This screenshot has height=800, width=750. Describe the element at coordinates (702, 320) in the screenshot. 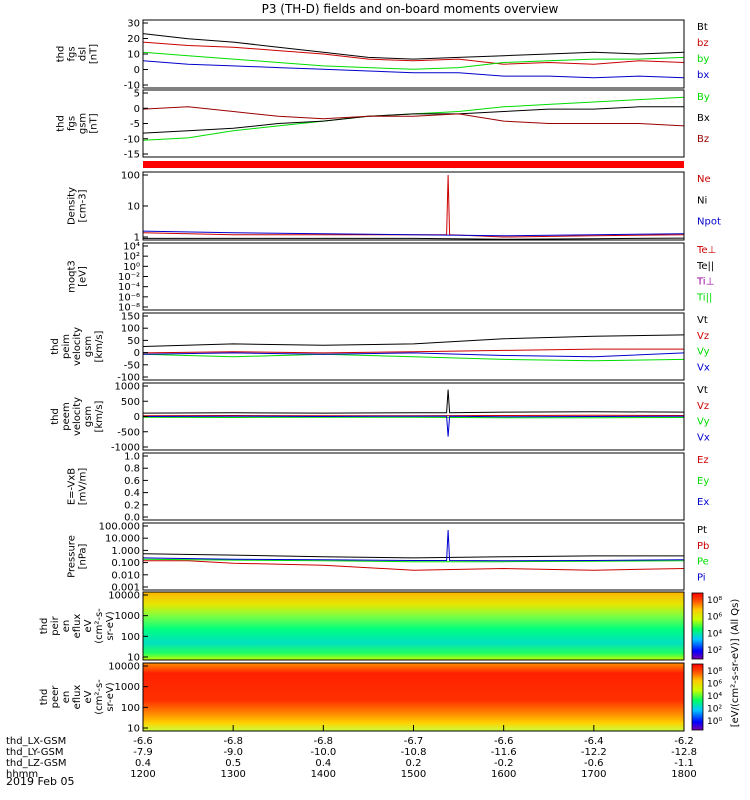

I see `legend-peim-velocity-Vt: Vt` at that location.